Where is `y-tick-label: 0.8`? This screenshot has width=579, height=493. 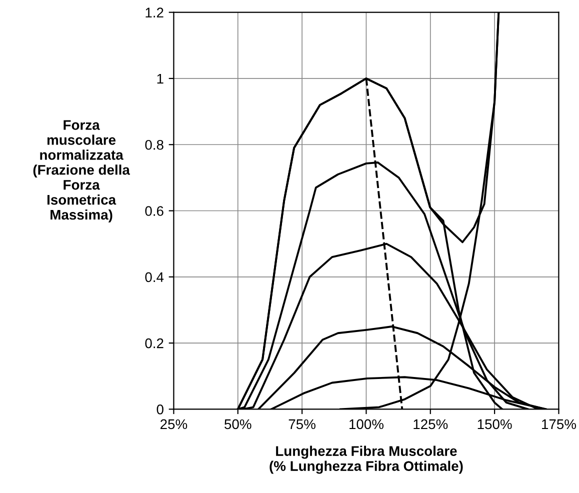
y-tick-label: 0.8 is located at coordinates (154, 145).